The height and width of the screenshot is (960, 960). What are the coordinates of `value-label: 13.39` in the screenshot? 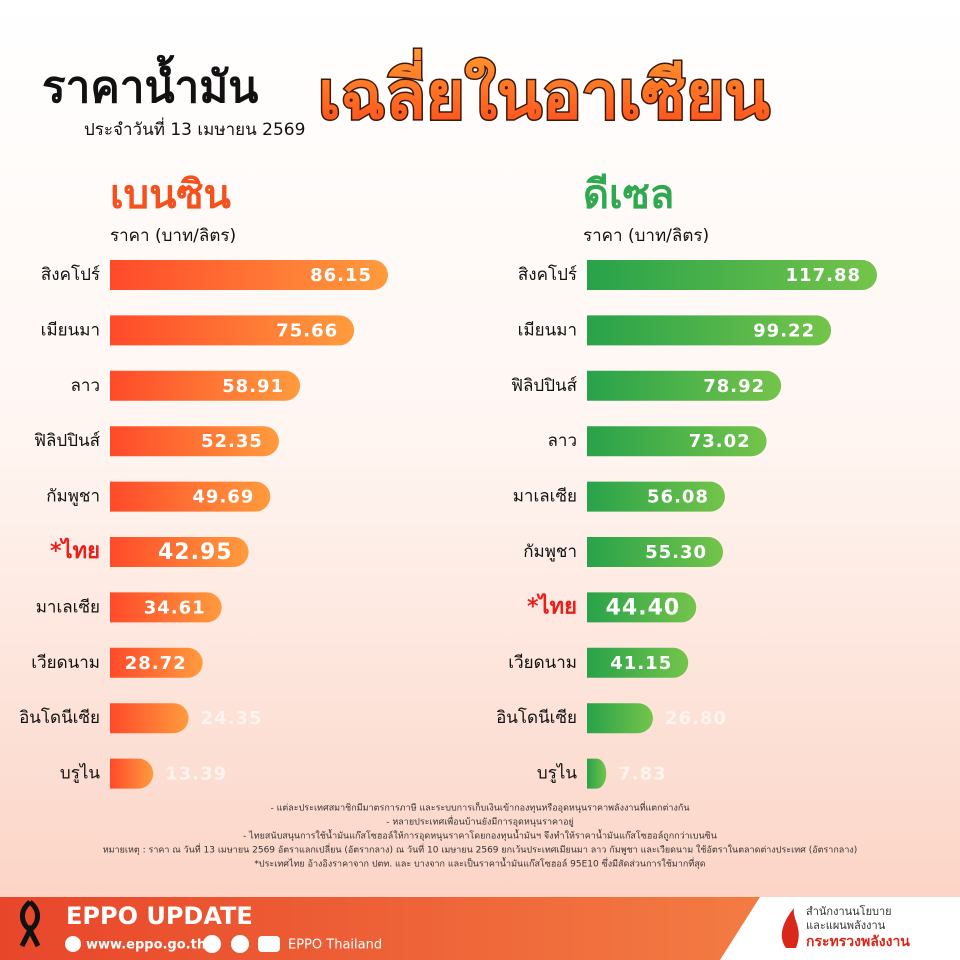 It's located at (196, 774).